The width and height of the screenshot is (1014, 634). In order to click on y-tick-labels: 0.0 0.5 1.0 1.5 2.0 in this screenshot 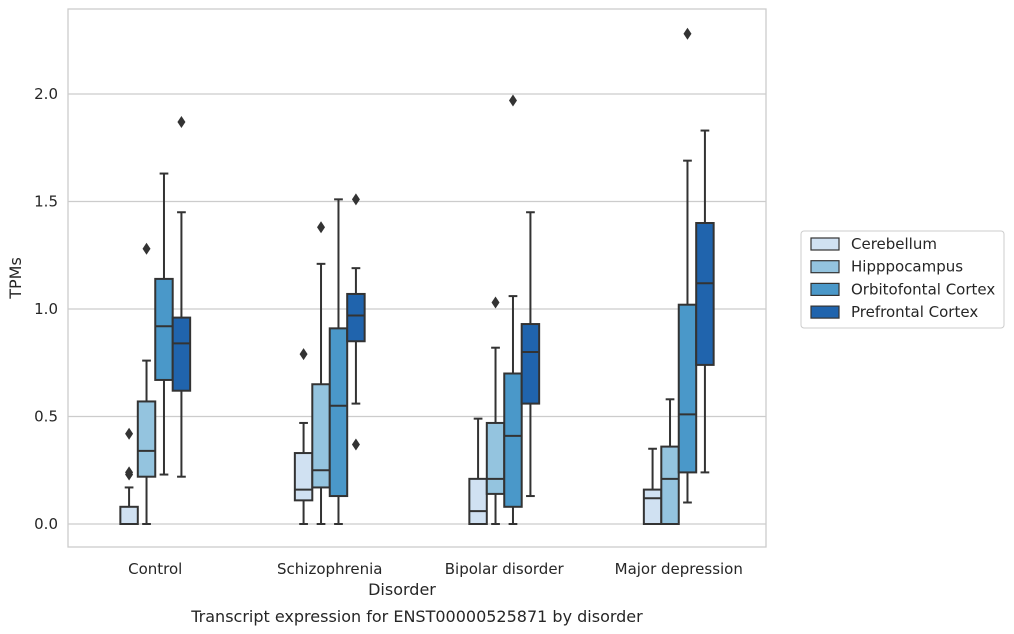, I will do `click(46, 309)`.